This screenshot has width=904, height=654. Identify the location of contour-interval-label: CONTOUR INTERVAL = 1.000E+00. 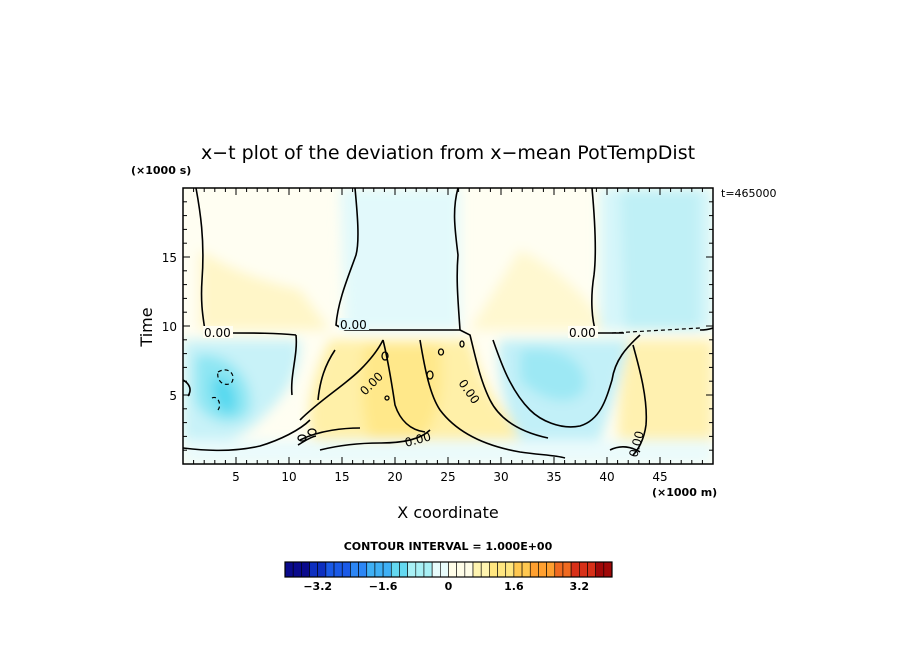
(448, 546).